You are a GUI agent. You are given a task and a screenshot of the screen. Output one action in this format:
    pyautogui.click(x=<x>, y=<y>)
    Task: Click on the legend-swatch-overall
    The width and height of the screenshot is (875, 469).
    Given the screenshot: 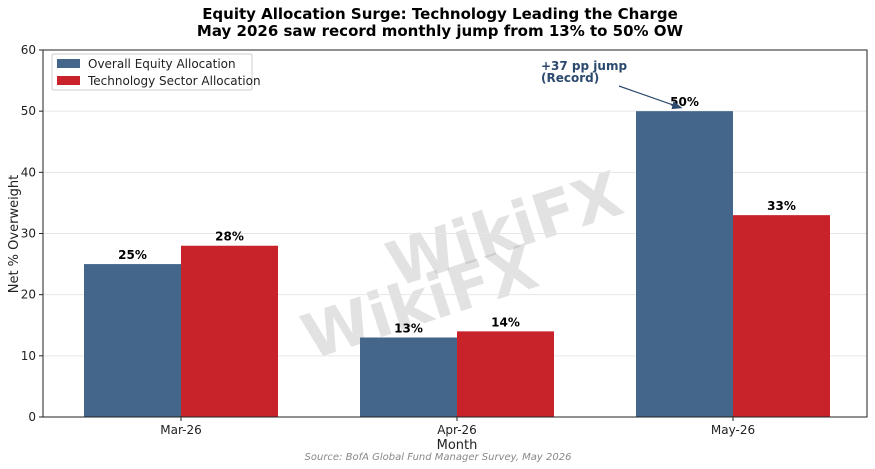 What is the action you would take?
    pyautogui.click(x=68, y=63)
    